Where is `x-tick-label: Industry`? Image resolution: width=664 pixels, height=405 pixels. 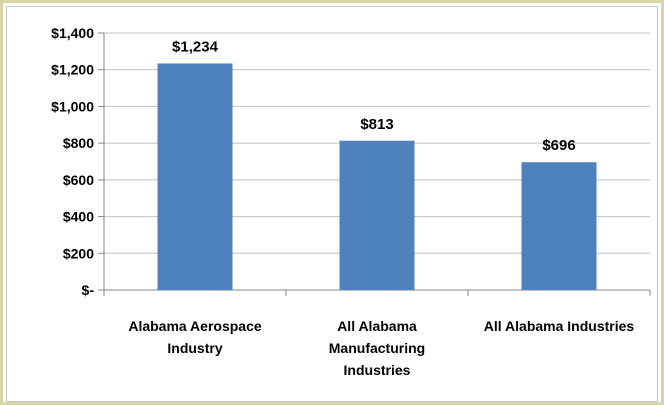
x-tick-label: Industry is located at coordinates (194, 348).